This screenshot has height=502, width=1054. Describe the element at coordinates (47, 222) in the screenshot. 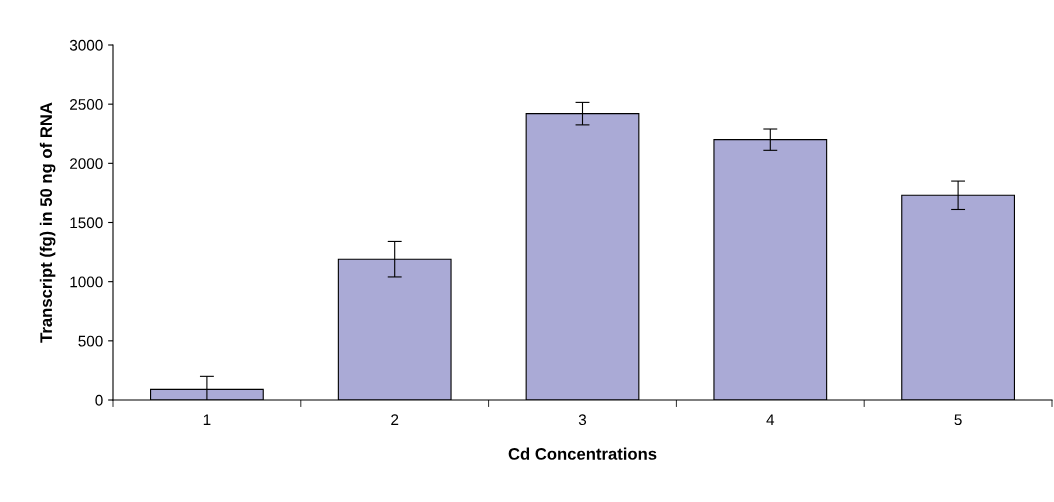

I see `y-axis-title: Transcript (fg) in 50 ng of RNA` at that location.